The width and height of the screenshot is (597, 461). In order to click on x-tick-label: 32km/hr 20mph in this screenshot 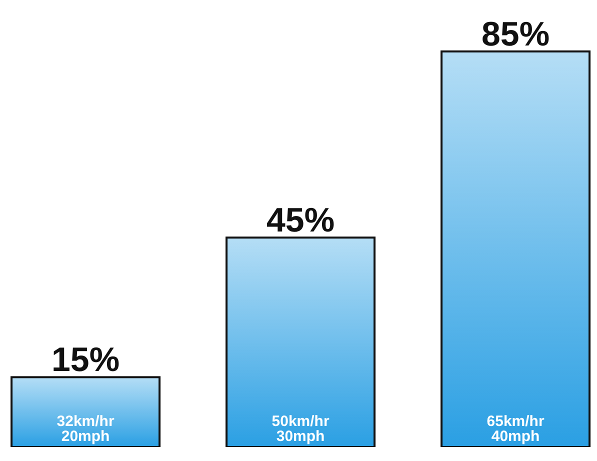, I will do `click(85, 429)`.